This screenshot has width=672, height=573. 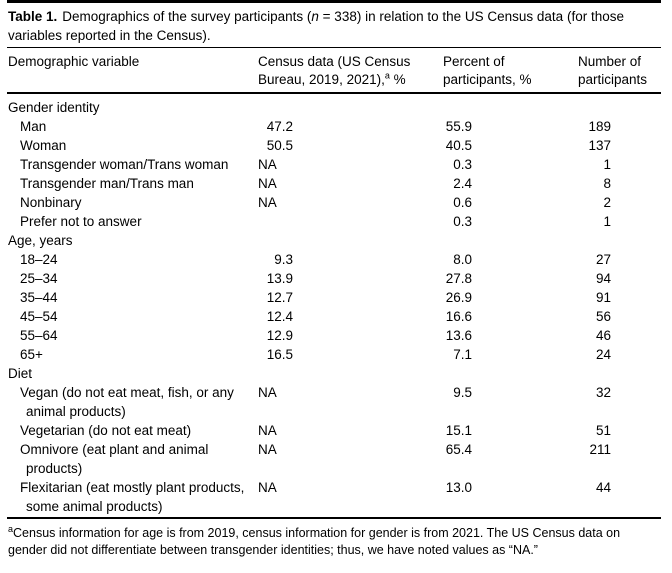 What do you see at coordinates (107, 183) in the screenshot?
I see `variable-label: Transgender man/Trans man` at bounding box center [107, 183].